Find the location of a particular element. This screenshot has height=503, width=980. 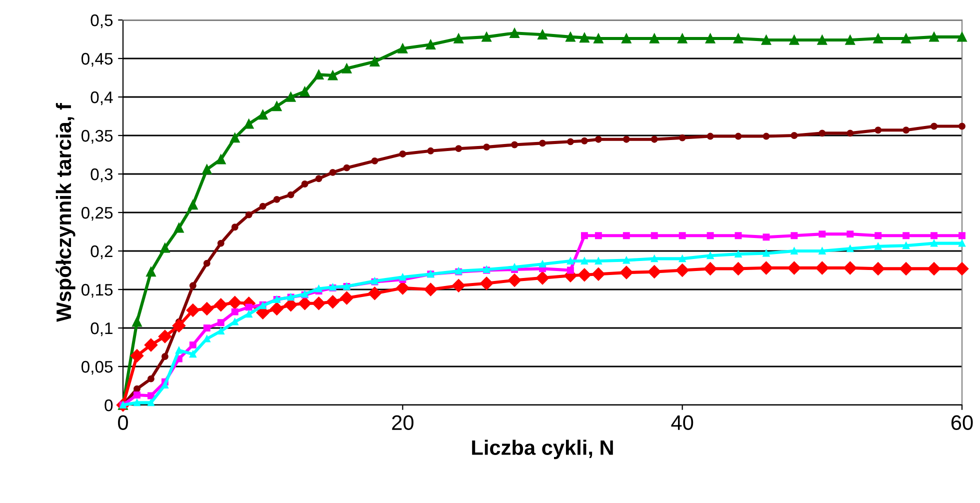

x-tick-label: 20 is located at coordinates (403, 422).